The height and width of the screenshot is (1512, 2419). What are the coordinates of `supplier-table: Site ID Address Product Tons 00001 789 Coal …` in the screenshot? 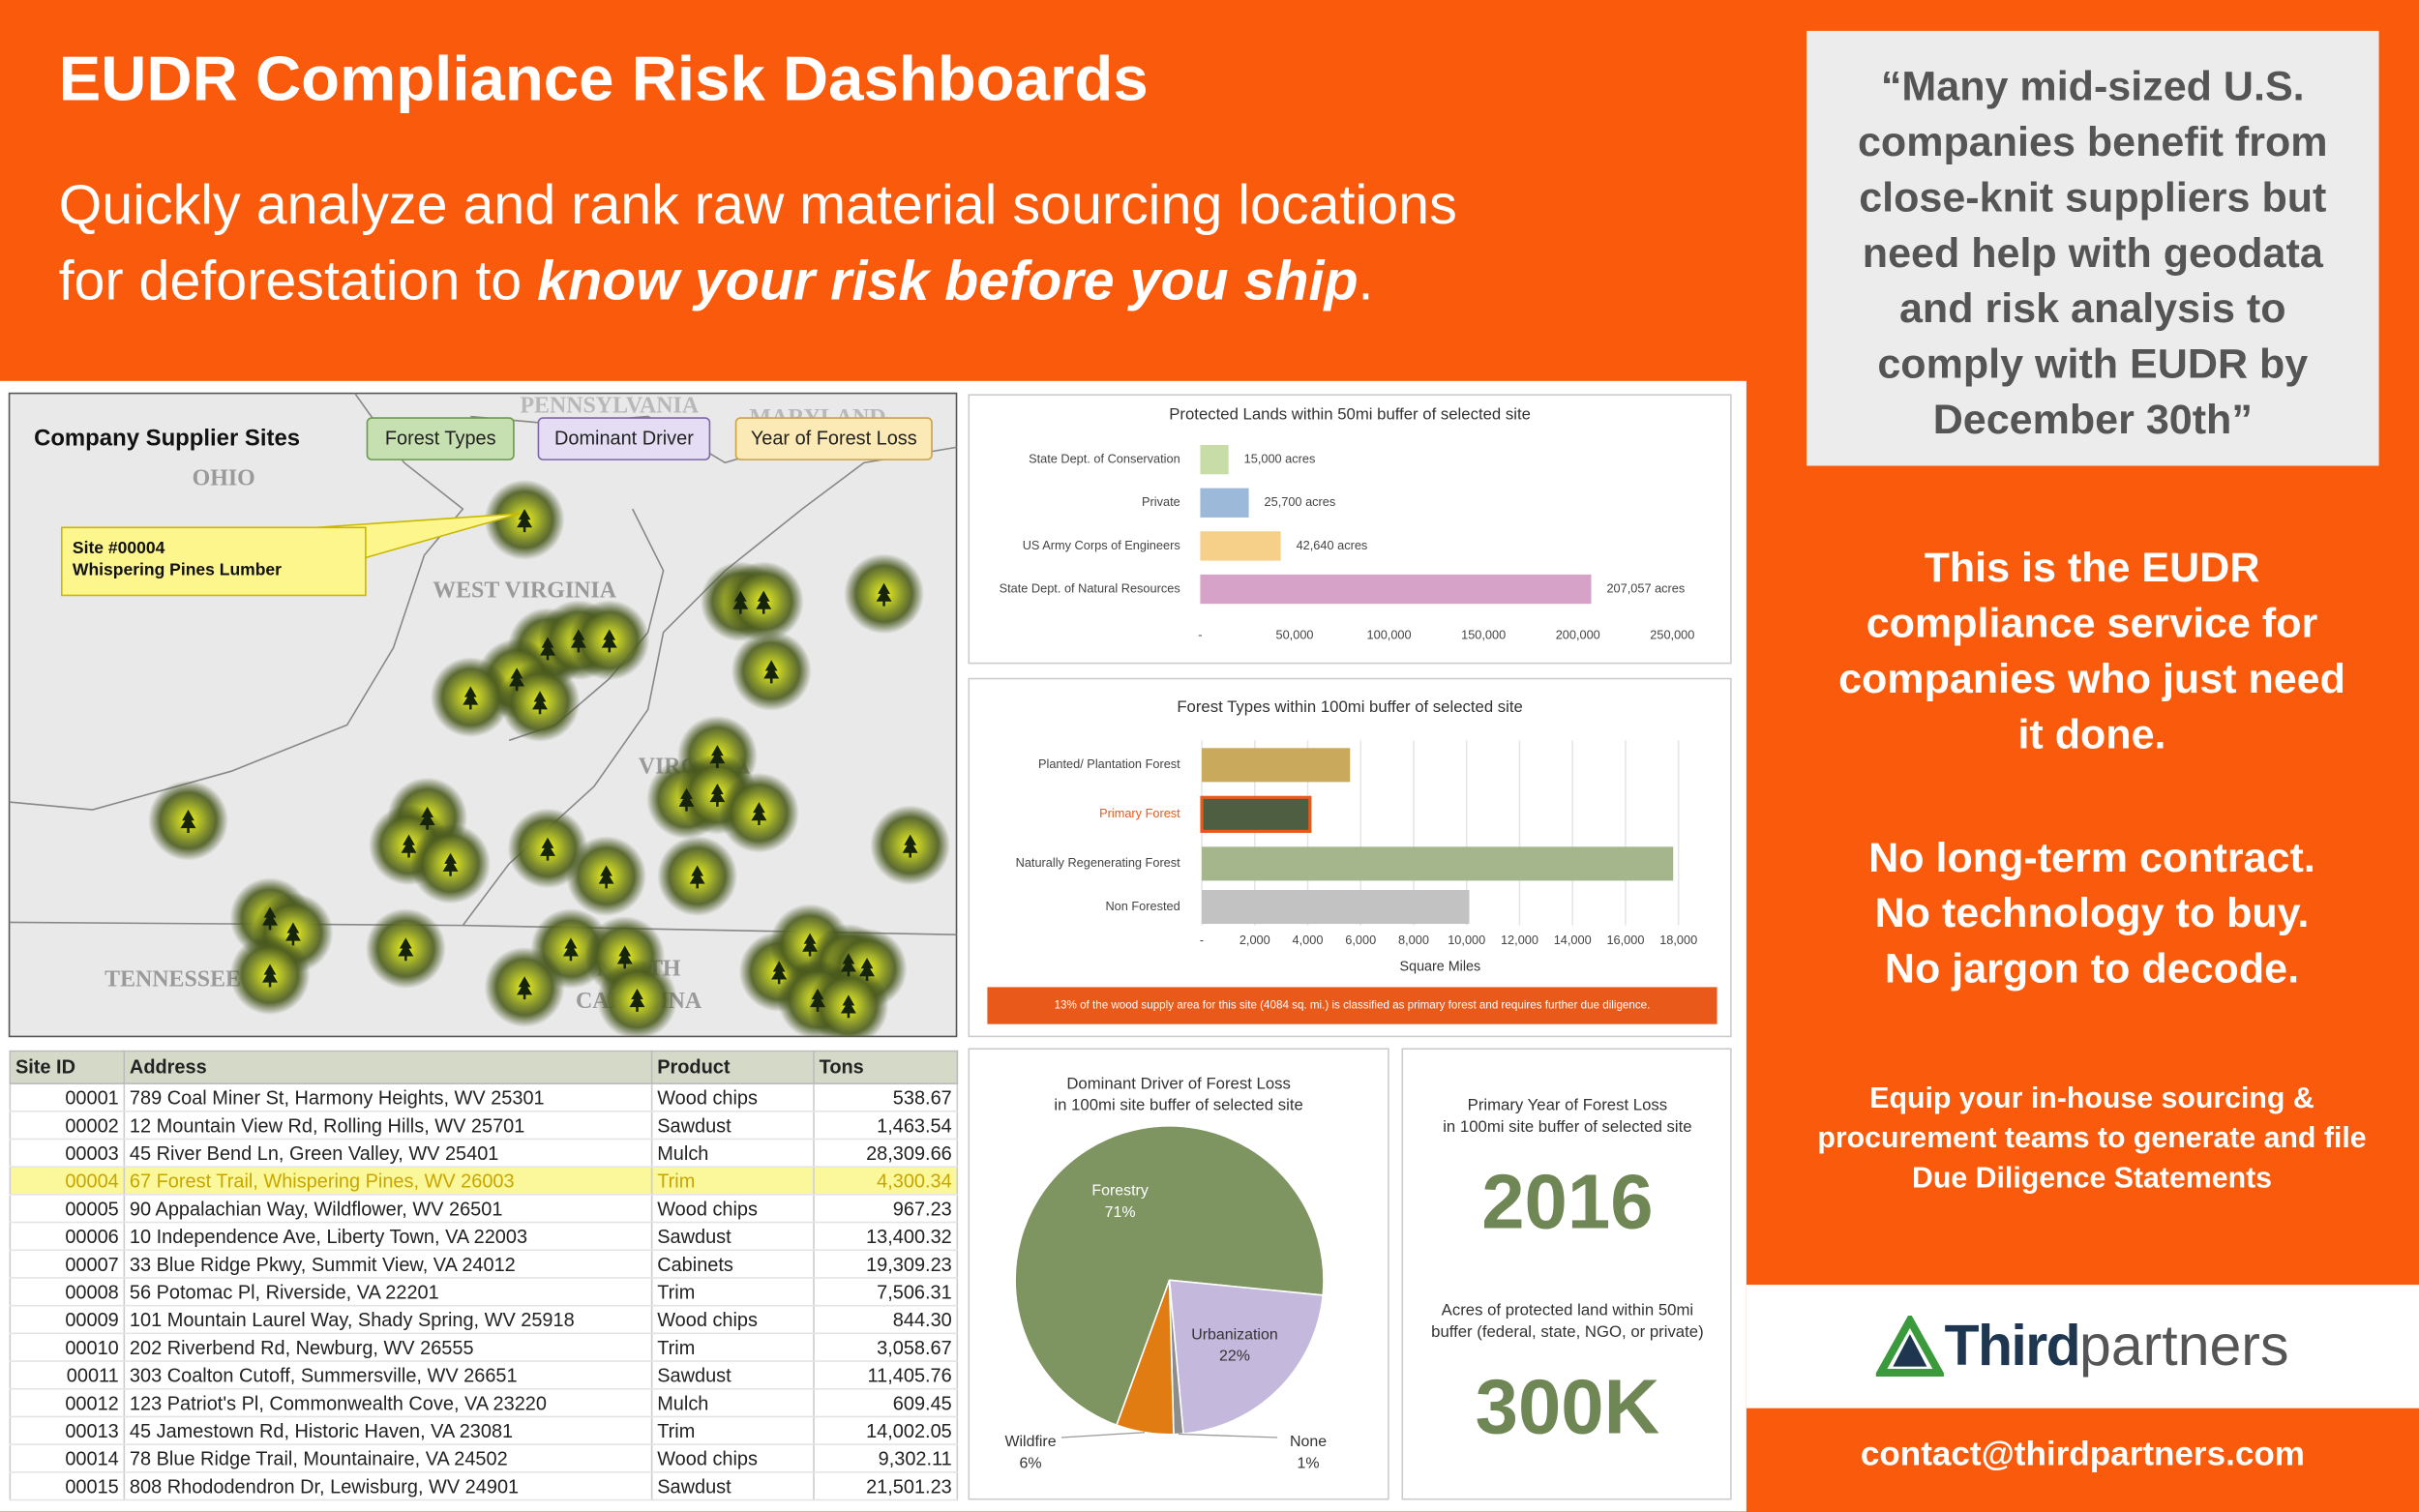 It's located at (484, 1275).